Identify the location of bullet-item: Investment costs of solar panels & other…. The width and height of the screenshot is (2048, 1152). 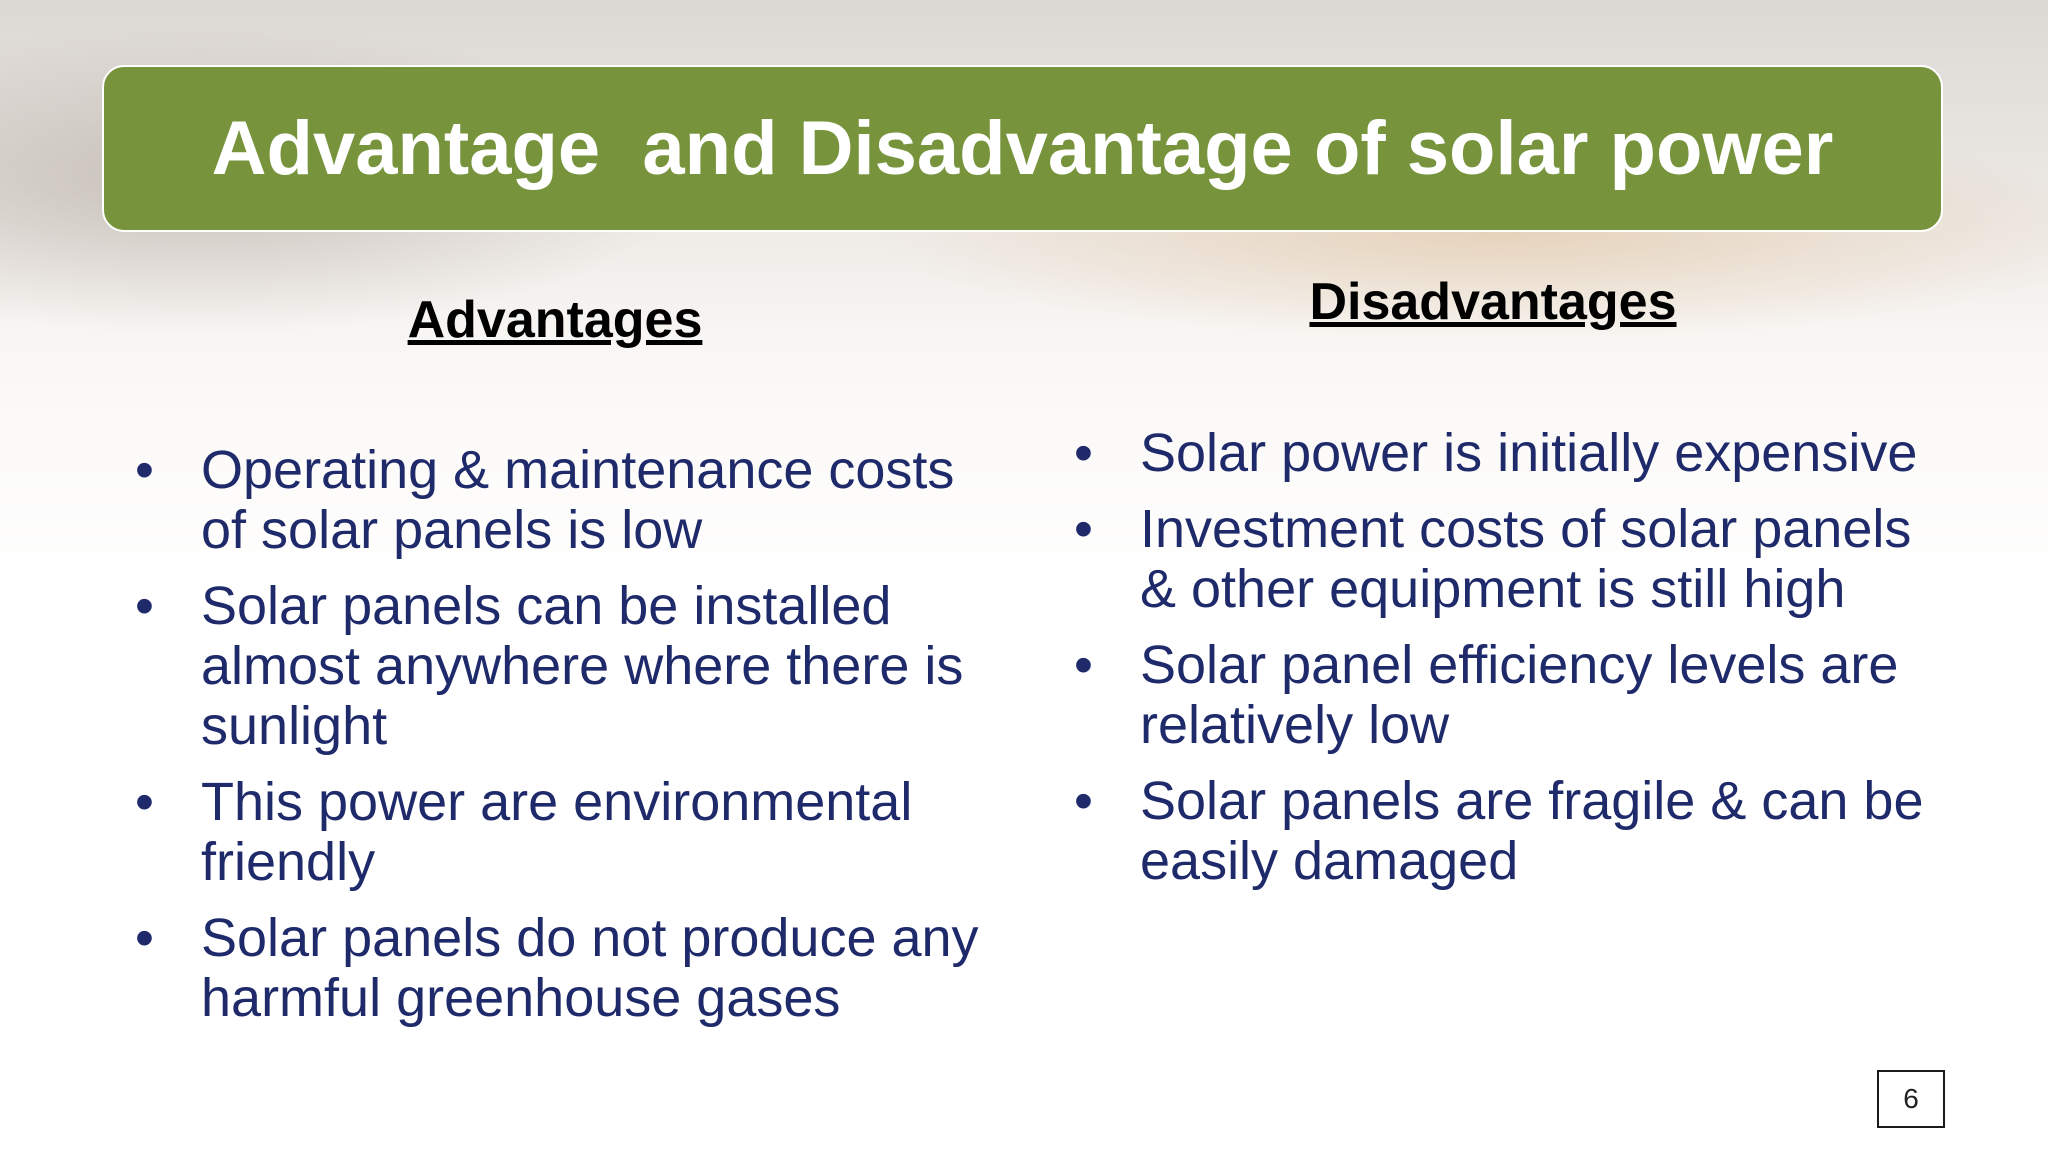
(1502, 559).